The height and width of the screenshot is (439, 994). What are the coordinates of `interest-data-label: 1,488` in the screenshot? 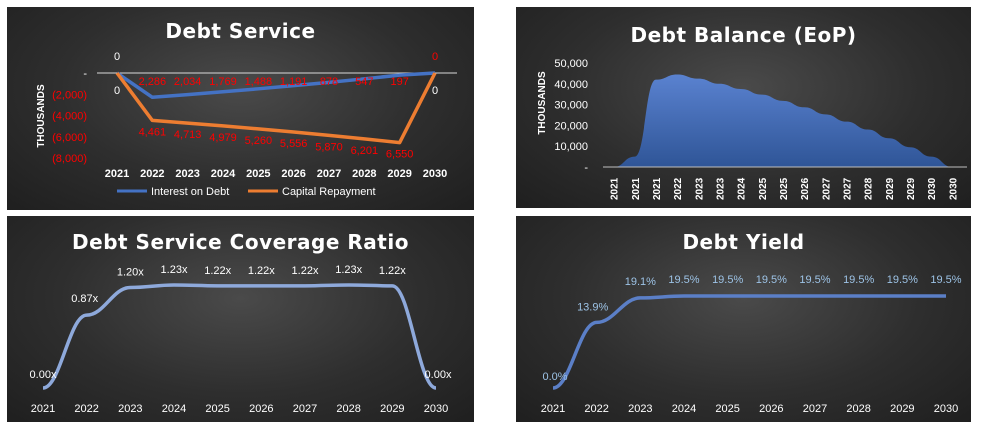 It's located at (259, 82).